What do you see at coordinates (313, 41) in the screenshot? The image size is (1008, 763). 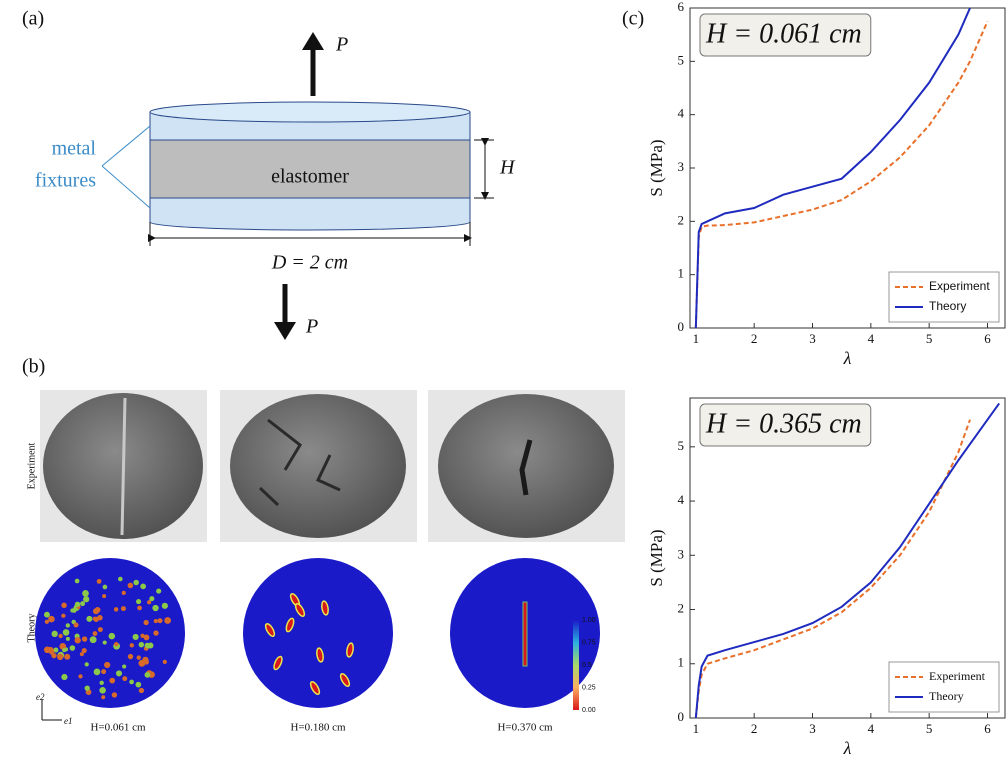 I see `arrow-head` at bounding box center [313, 41].